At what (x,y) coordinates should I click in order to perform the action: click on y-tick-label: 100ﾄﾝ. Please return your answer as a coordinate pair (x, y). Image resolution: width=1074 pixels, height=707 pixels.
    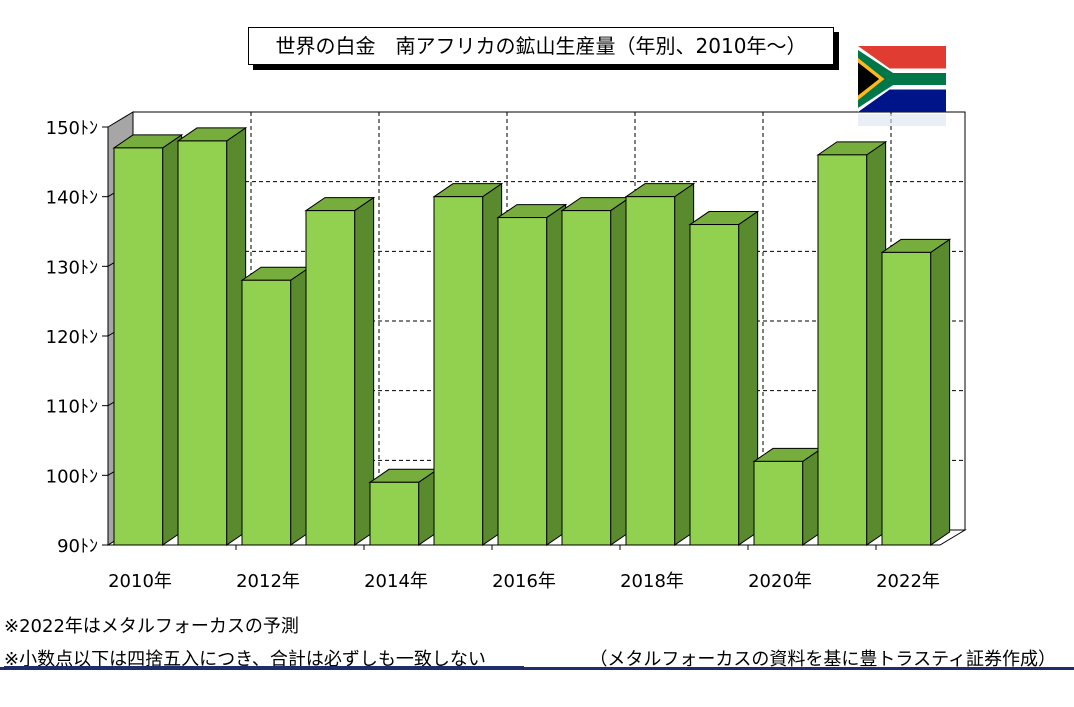
    Looking at the image, I should click on (72, 476).